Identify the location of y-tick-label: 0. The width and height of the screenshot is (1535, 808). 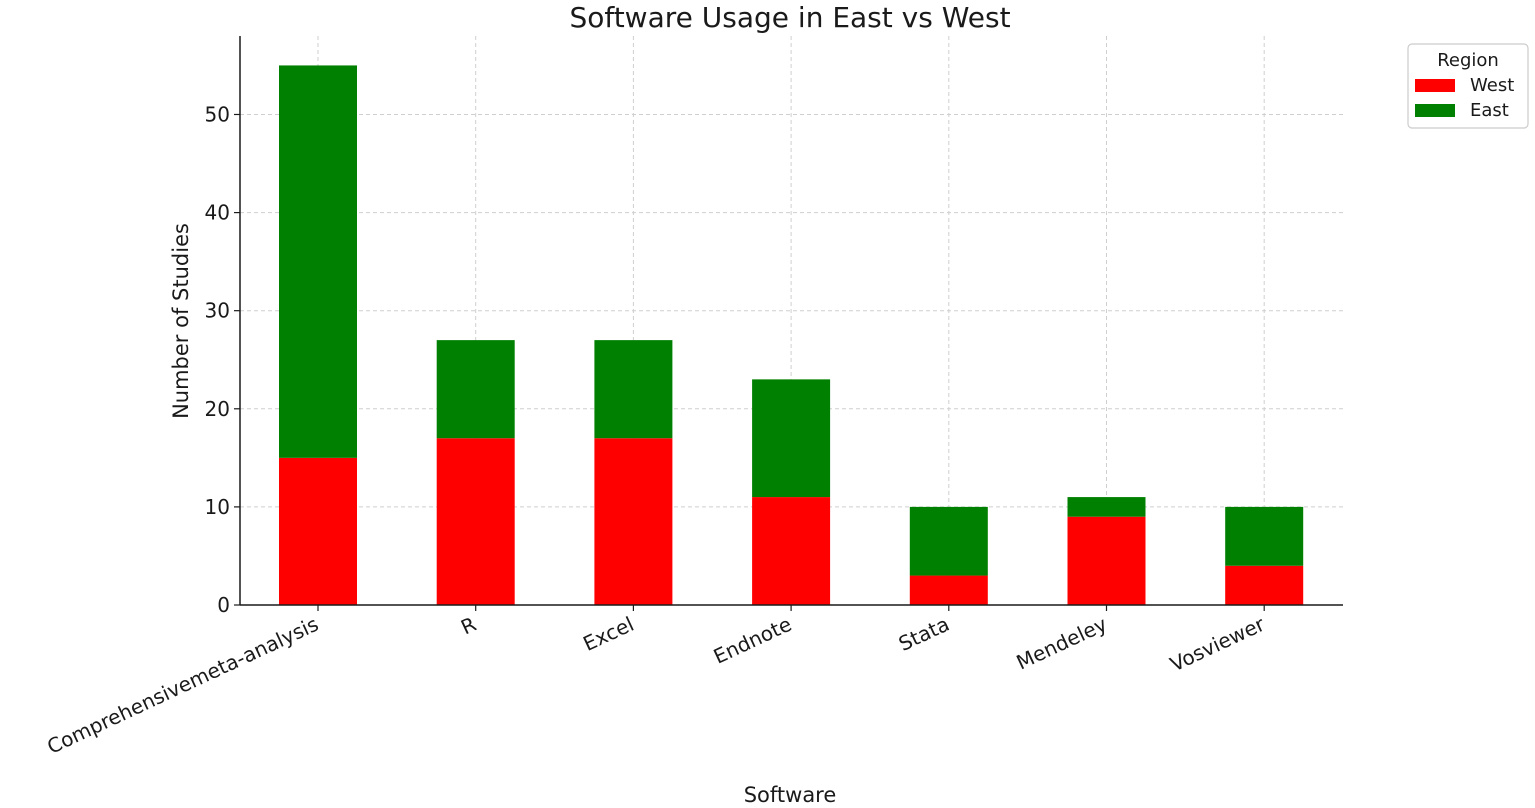
(223, 605).